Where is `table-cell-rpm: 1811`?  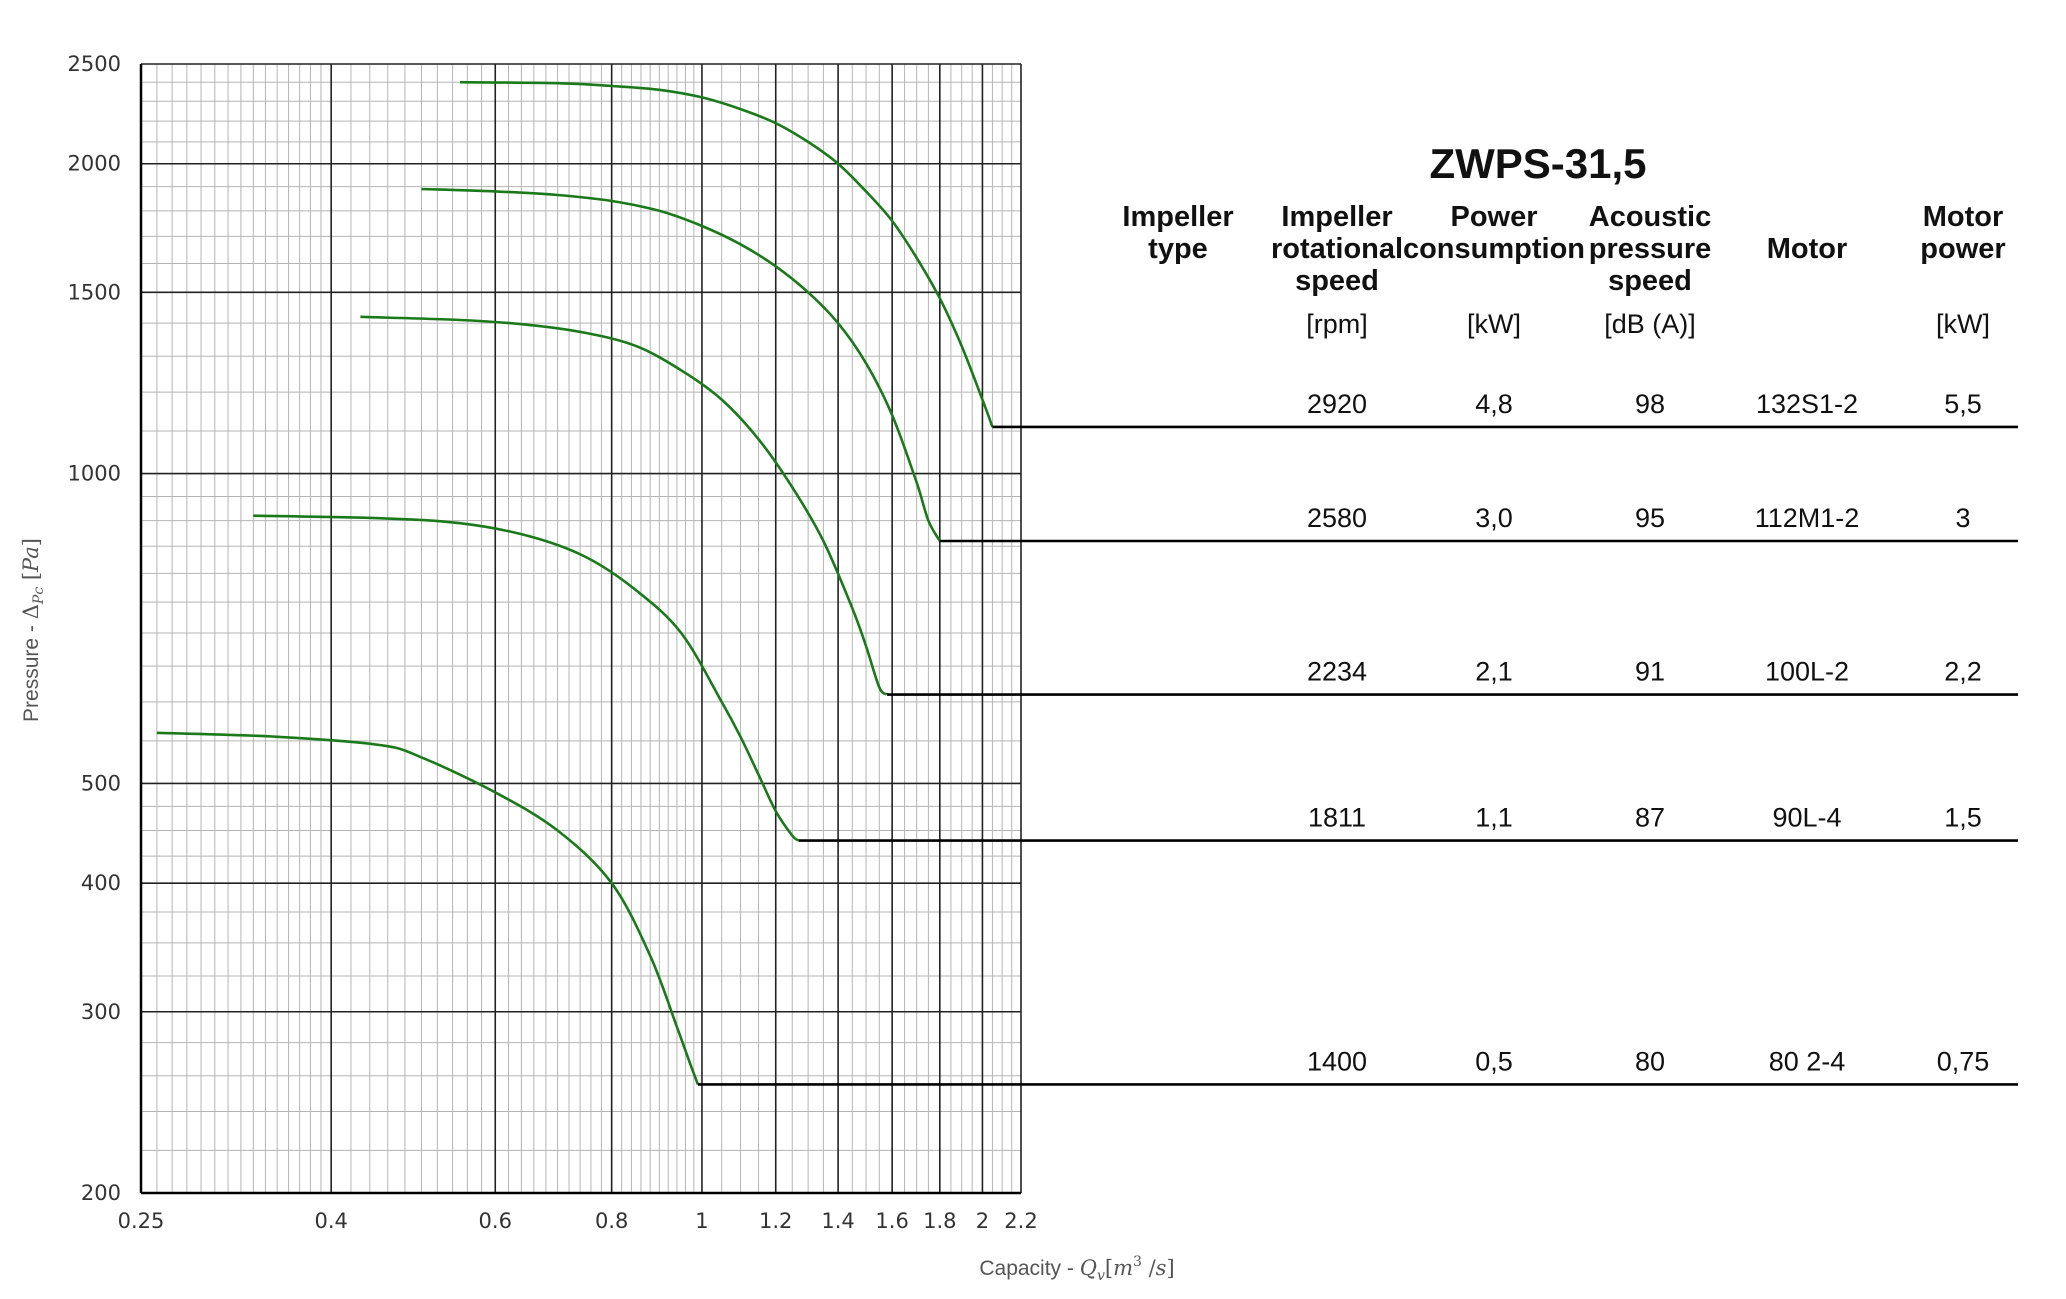 table-cell-rpm: 1811 is located at coordinates (1337, 818).